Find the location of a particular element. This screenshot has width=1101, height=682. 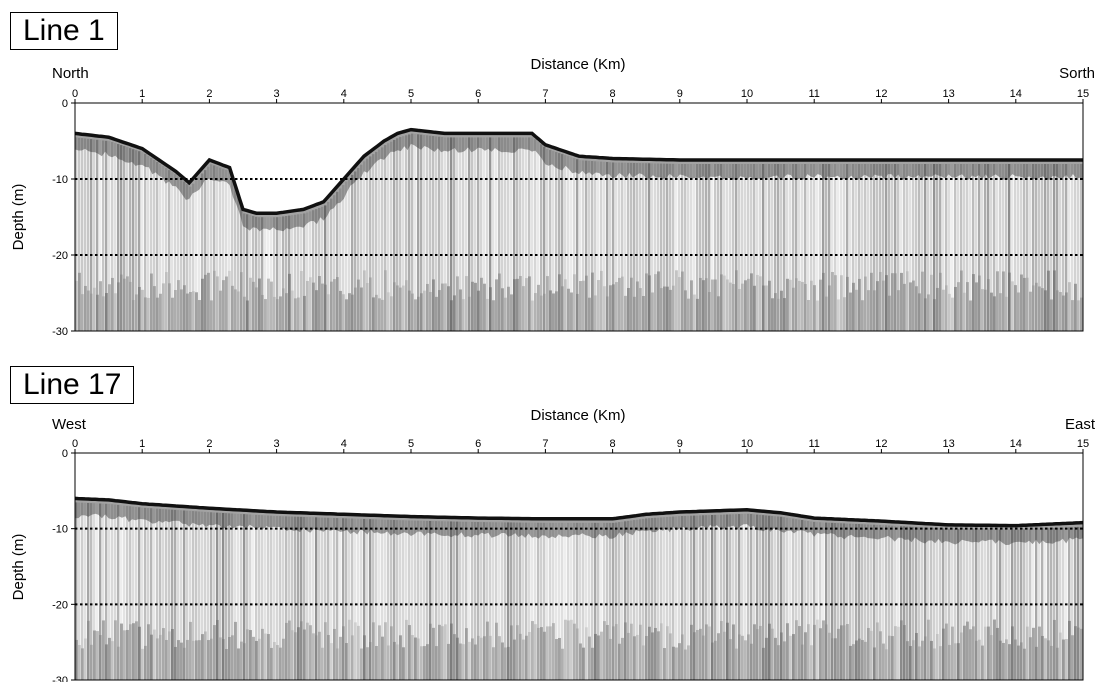

left-direction-label: West is located at coordinates (69, 424).